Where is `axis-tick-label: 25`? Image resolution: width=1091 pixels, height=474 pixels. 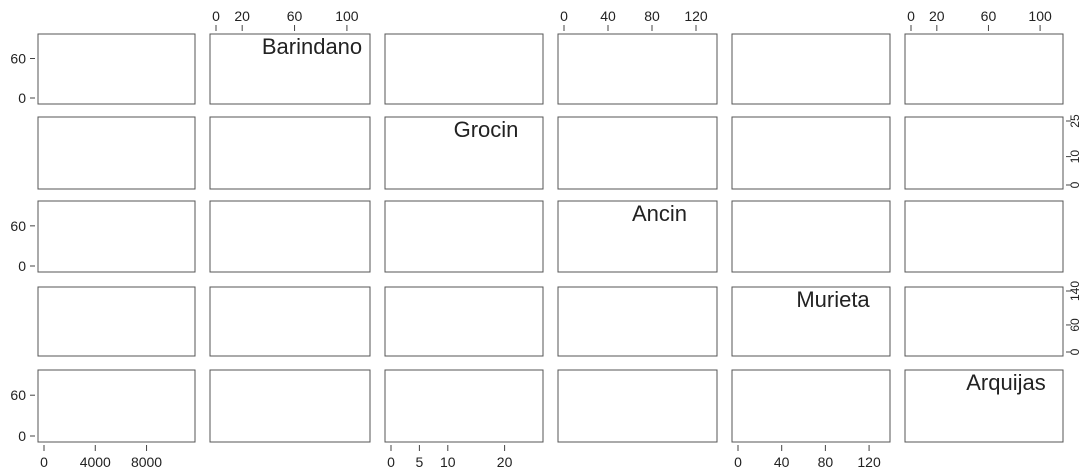 axis-tick-label: 25 is located at coordinates (1075, 121).